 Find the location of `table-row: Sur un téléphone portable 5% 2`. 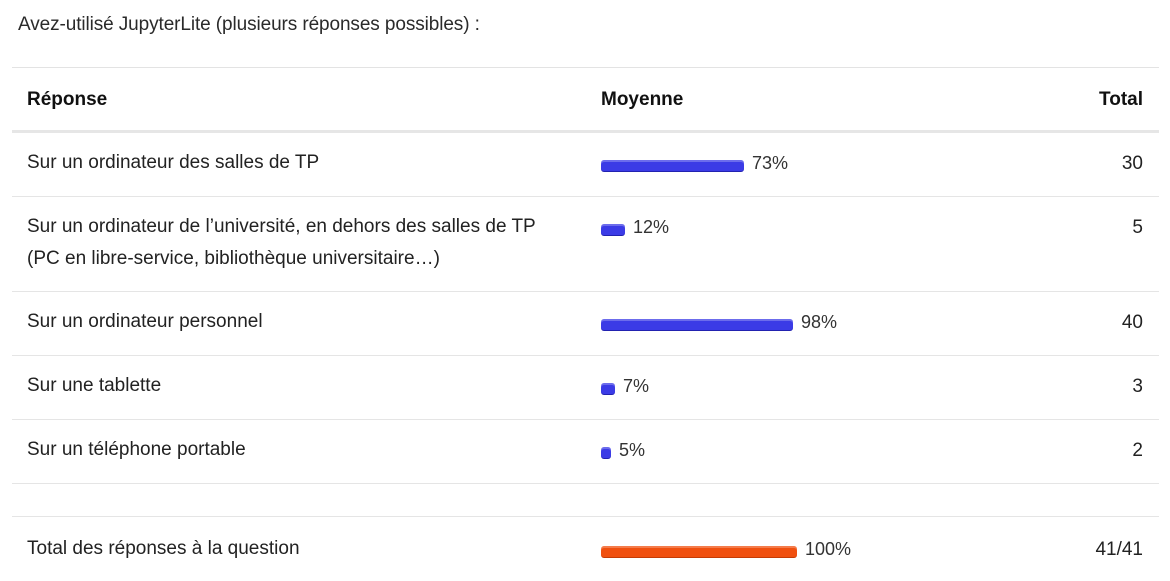

table-row: Sur un téléphone portable 5% 2 is located at coordinates (585, 452).